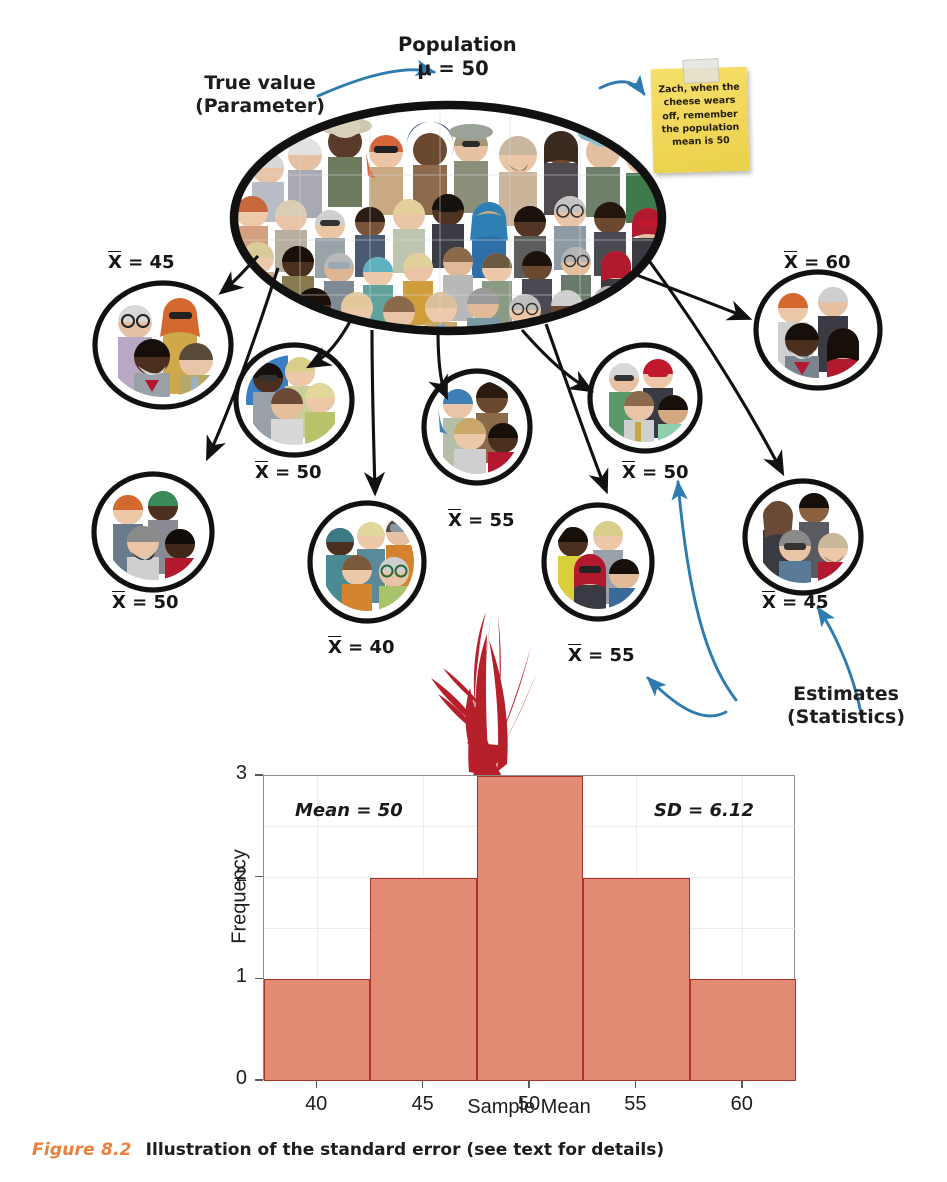 Image resolution: width=947 pixels, height=1182 pixels. Describe the element at coordinates (152, 602) in the screenshot. I see `xbar-value-6: = 50` at that location.